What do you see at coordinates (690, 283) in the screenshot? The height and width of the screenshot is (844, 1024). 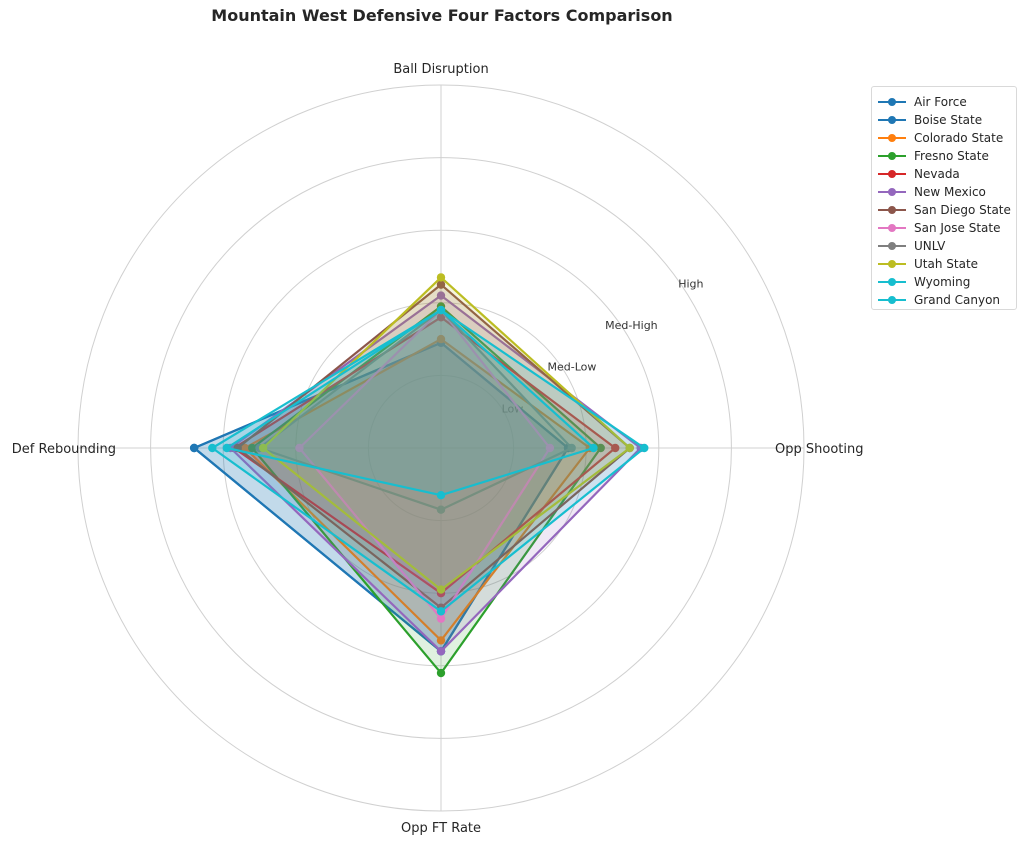 I see `ring-label: High` at bounding box center [690, 283].